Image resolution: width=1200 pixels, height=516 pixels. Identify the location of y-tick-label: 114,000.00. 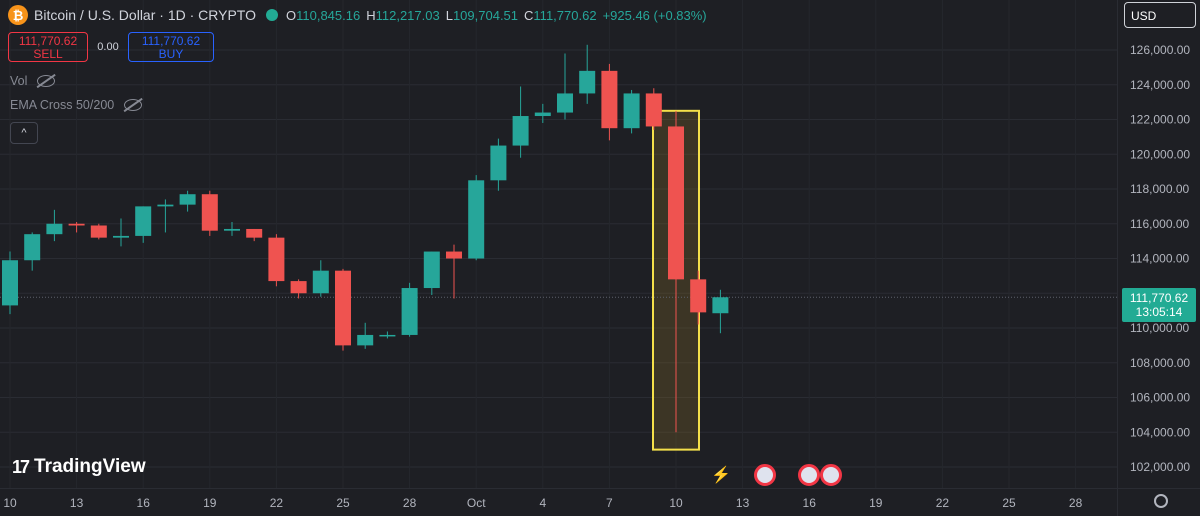
(1159, 259).